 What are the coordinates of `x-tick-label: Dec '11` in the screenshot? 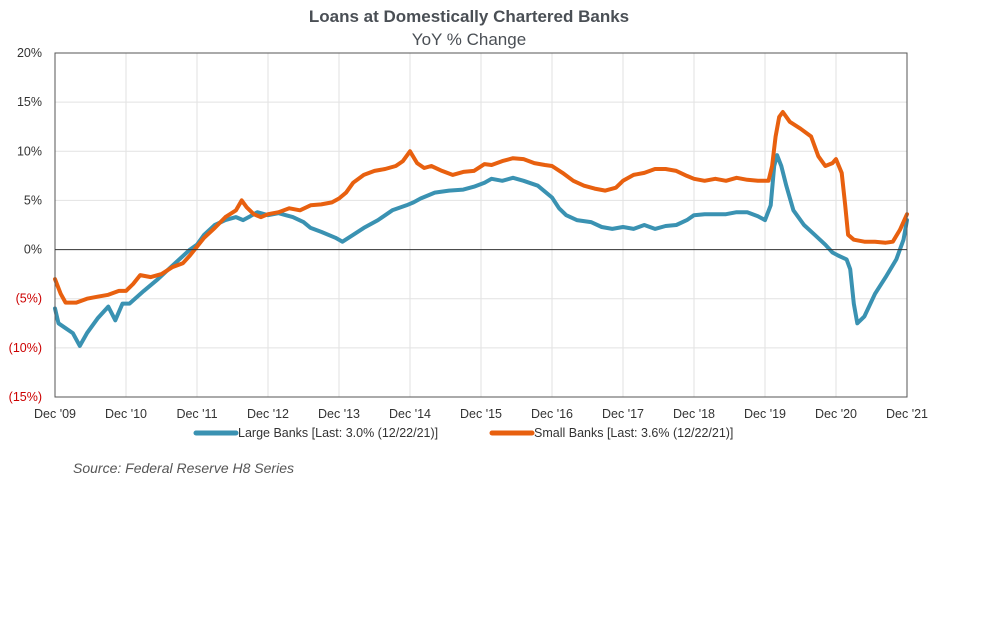 It's located at (196, 414).